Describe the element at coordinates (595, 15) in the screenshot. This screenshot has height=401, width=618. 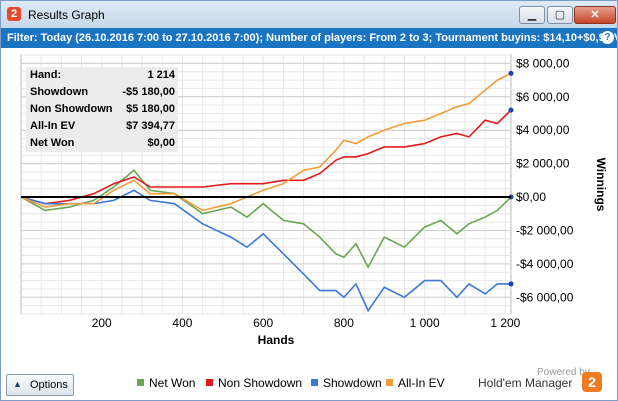
I see `close-button: ✕` at that location.